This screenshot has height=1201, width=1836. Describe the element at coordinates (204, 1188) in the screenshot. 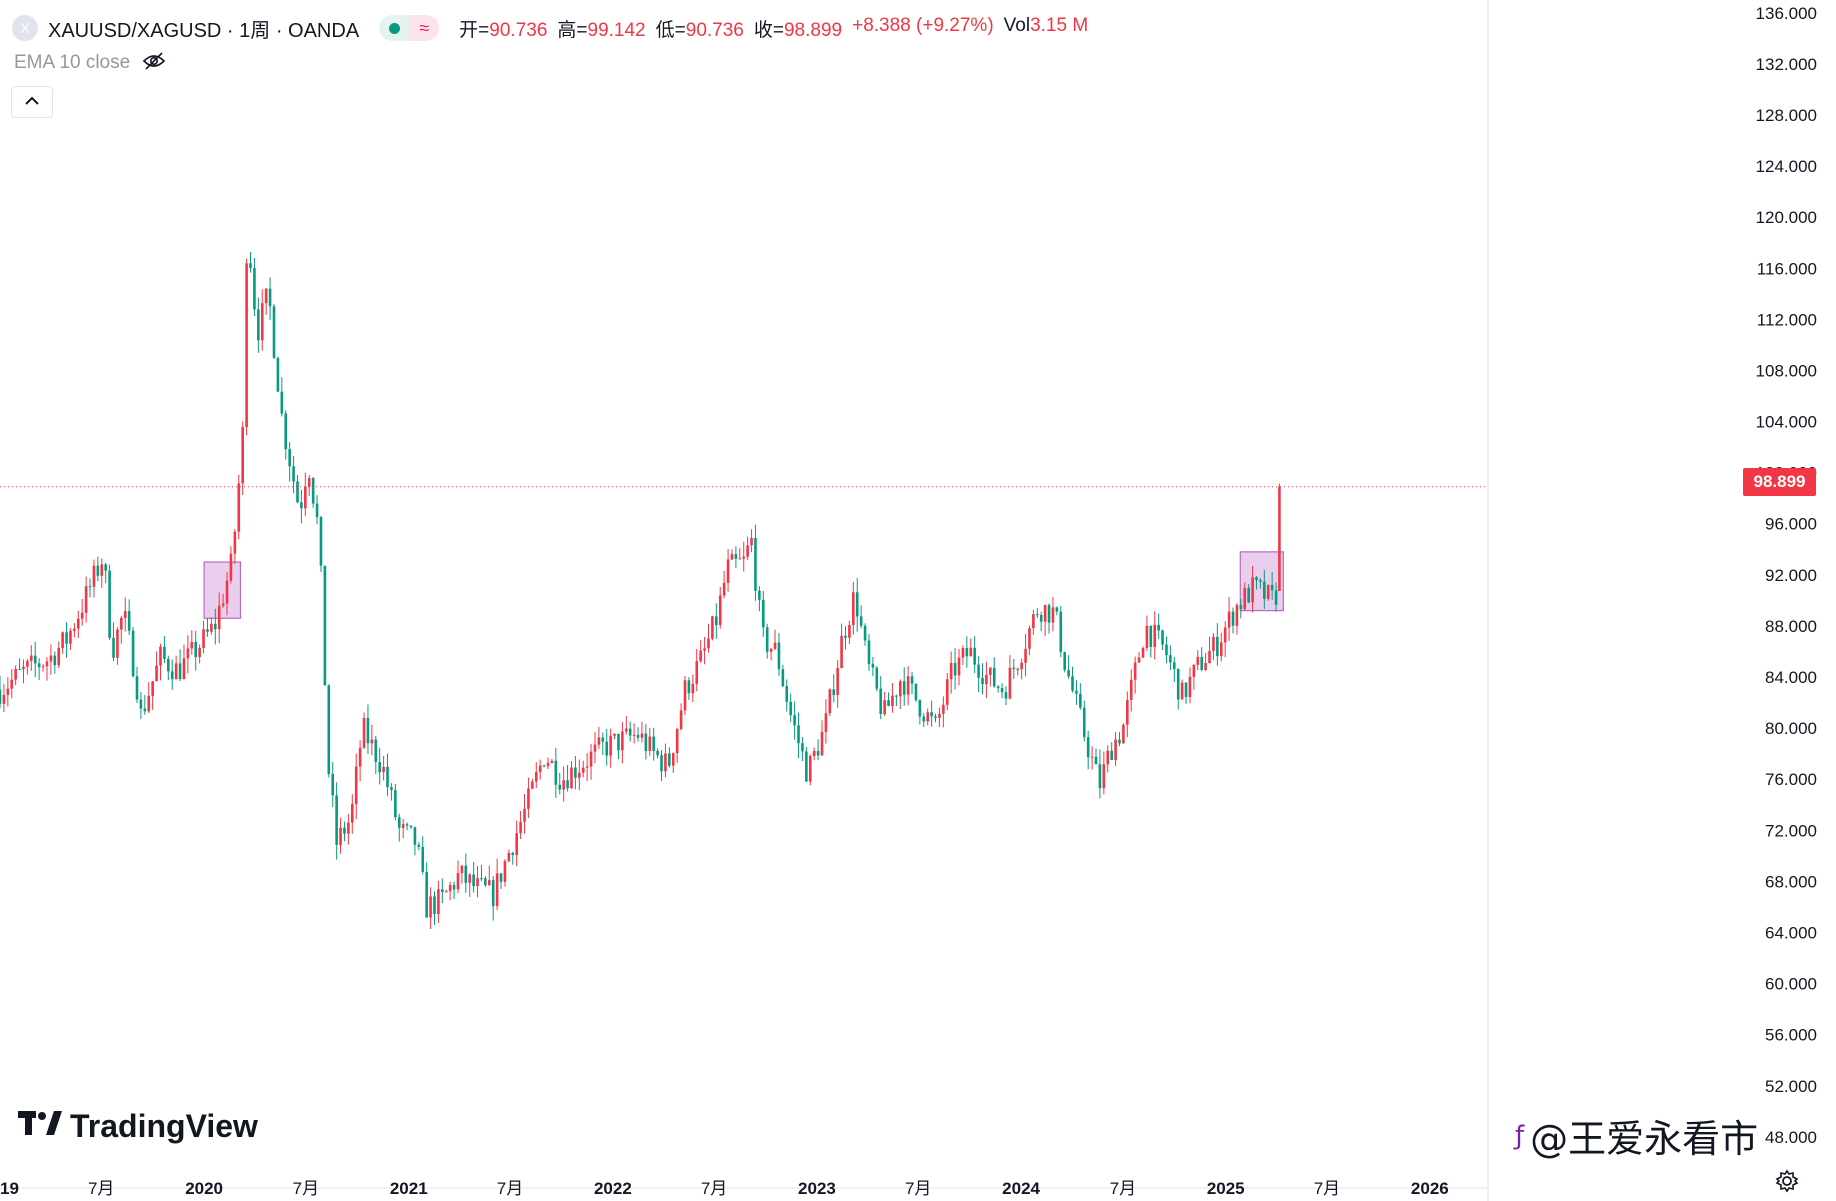

I see `x-tick-label: 2020` at that location.